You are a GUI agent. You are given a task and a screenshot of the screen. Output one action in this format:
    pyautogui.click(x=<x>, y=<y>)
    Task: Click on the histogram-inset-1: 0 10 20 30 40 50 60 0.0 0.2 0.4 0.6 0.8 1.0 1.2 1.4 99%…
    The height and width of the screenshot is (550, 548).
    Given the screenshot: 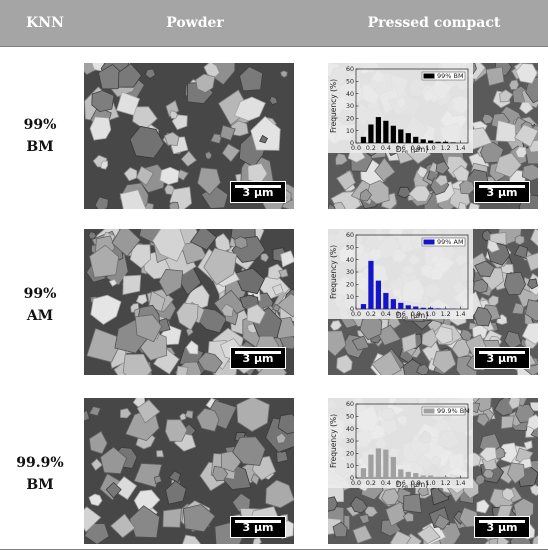 What is the action you would take?
    pyautogui.click(x=400, y=108)
    